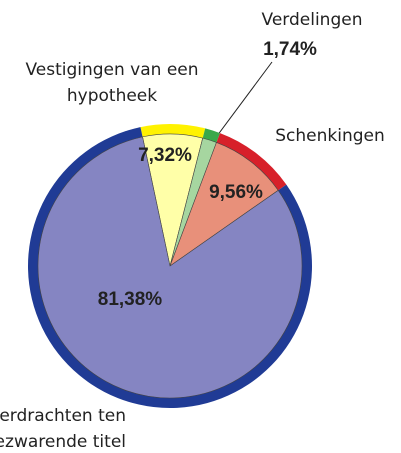 This screenshot has height=453, width=401. Describe the element at coordinates (236, 192) in the screenshot. I see `value-label: 9,56%` at that location.